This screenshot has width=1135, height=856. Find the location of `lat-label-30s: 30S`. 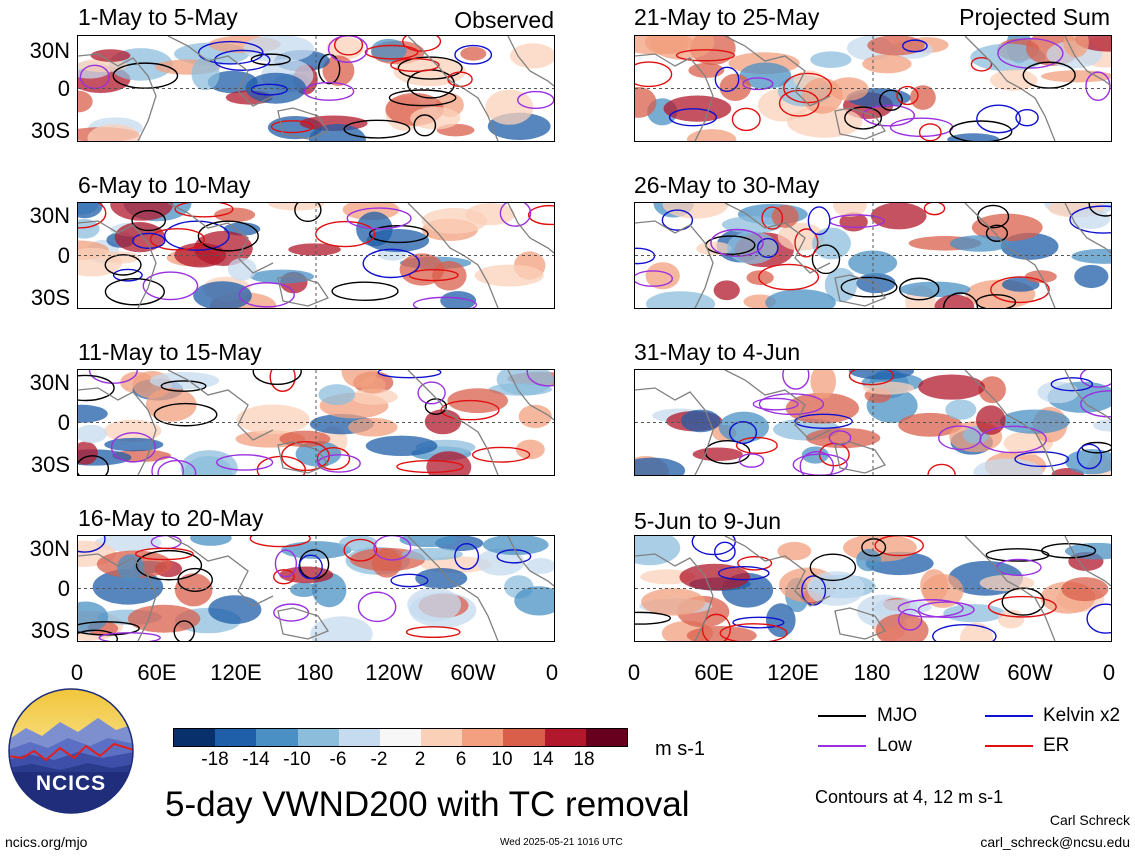

lat-label-30s: 30S is located at coordinates (50, 297).